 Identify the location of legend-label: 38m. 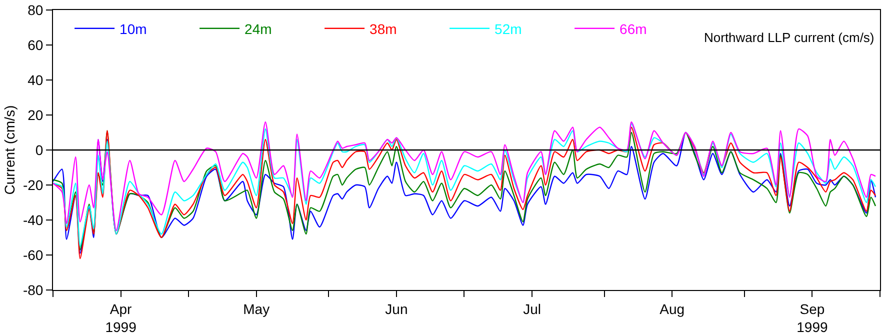
(383, 28).